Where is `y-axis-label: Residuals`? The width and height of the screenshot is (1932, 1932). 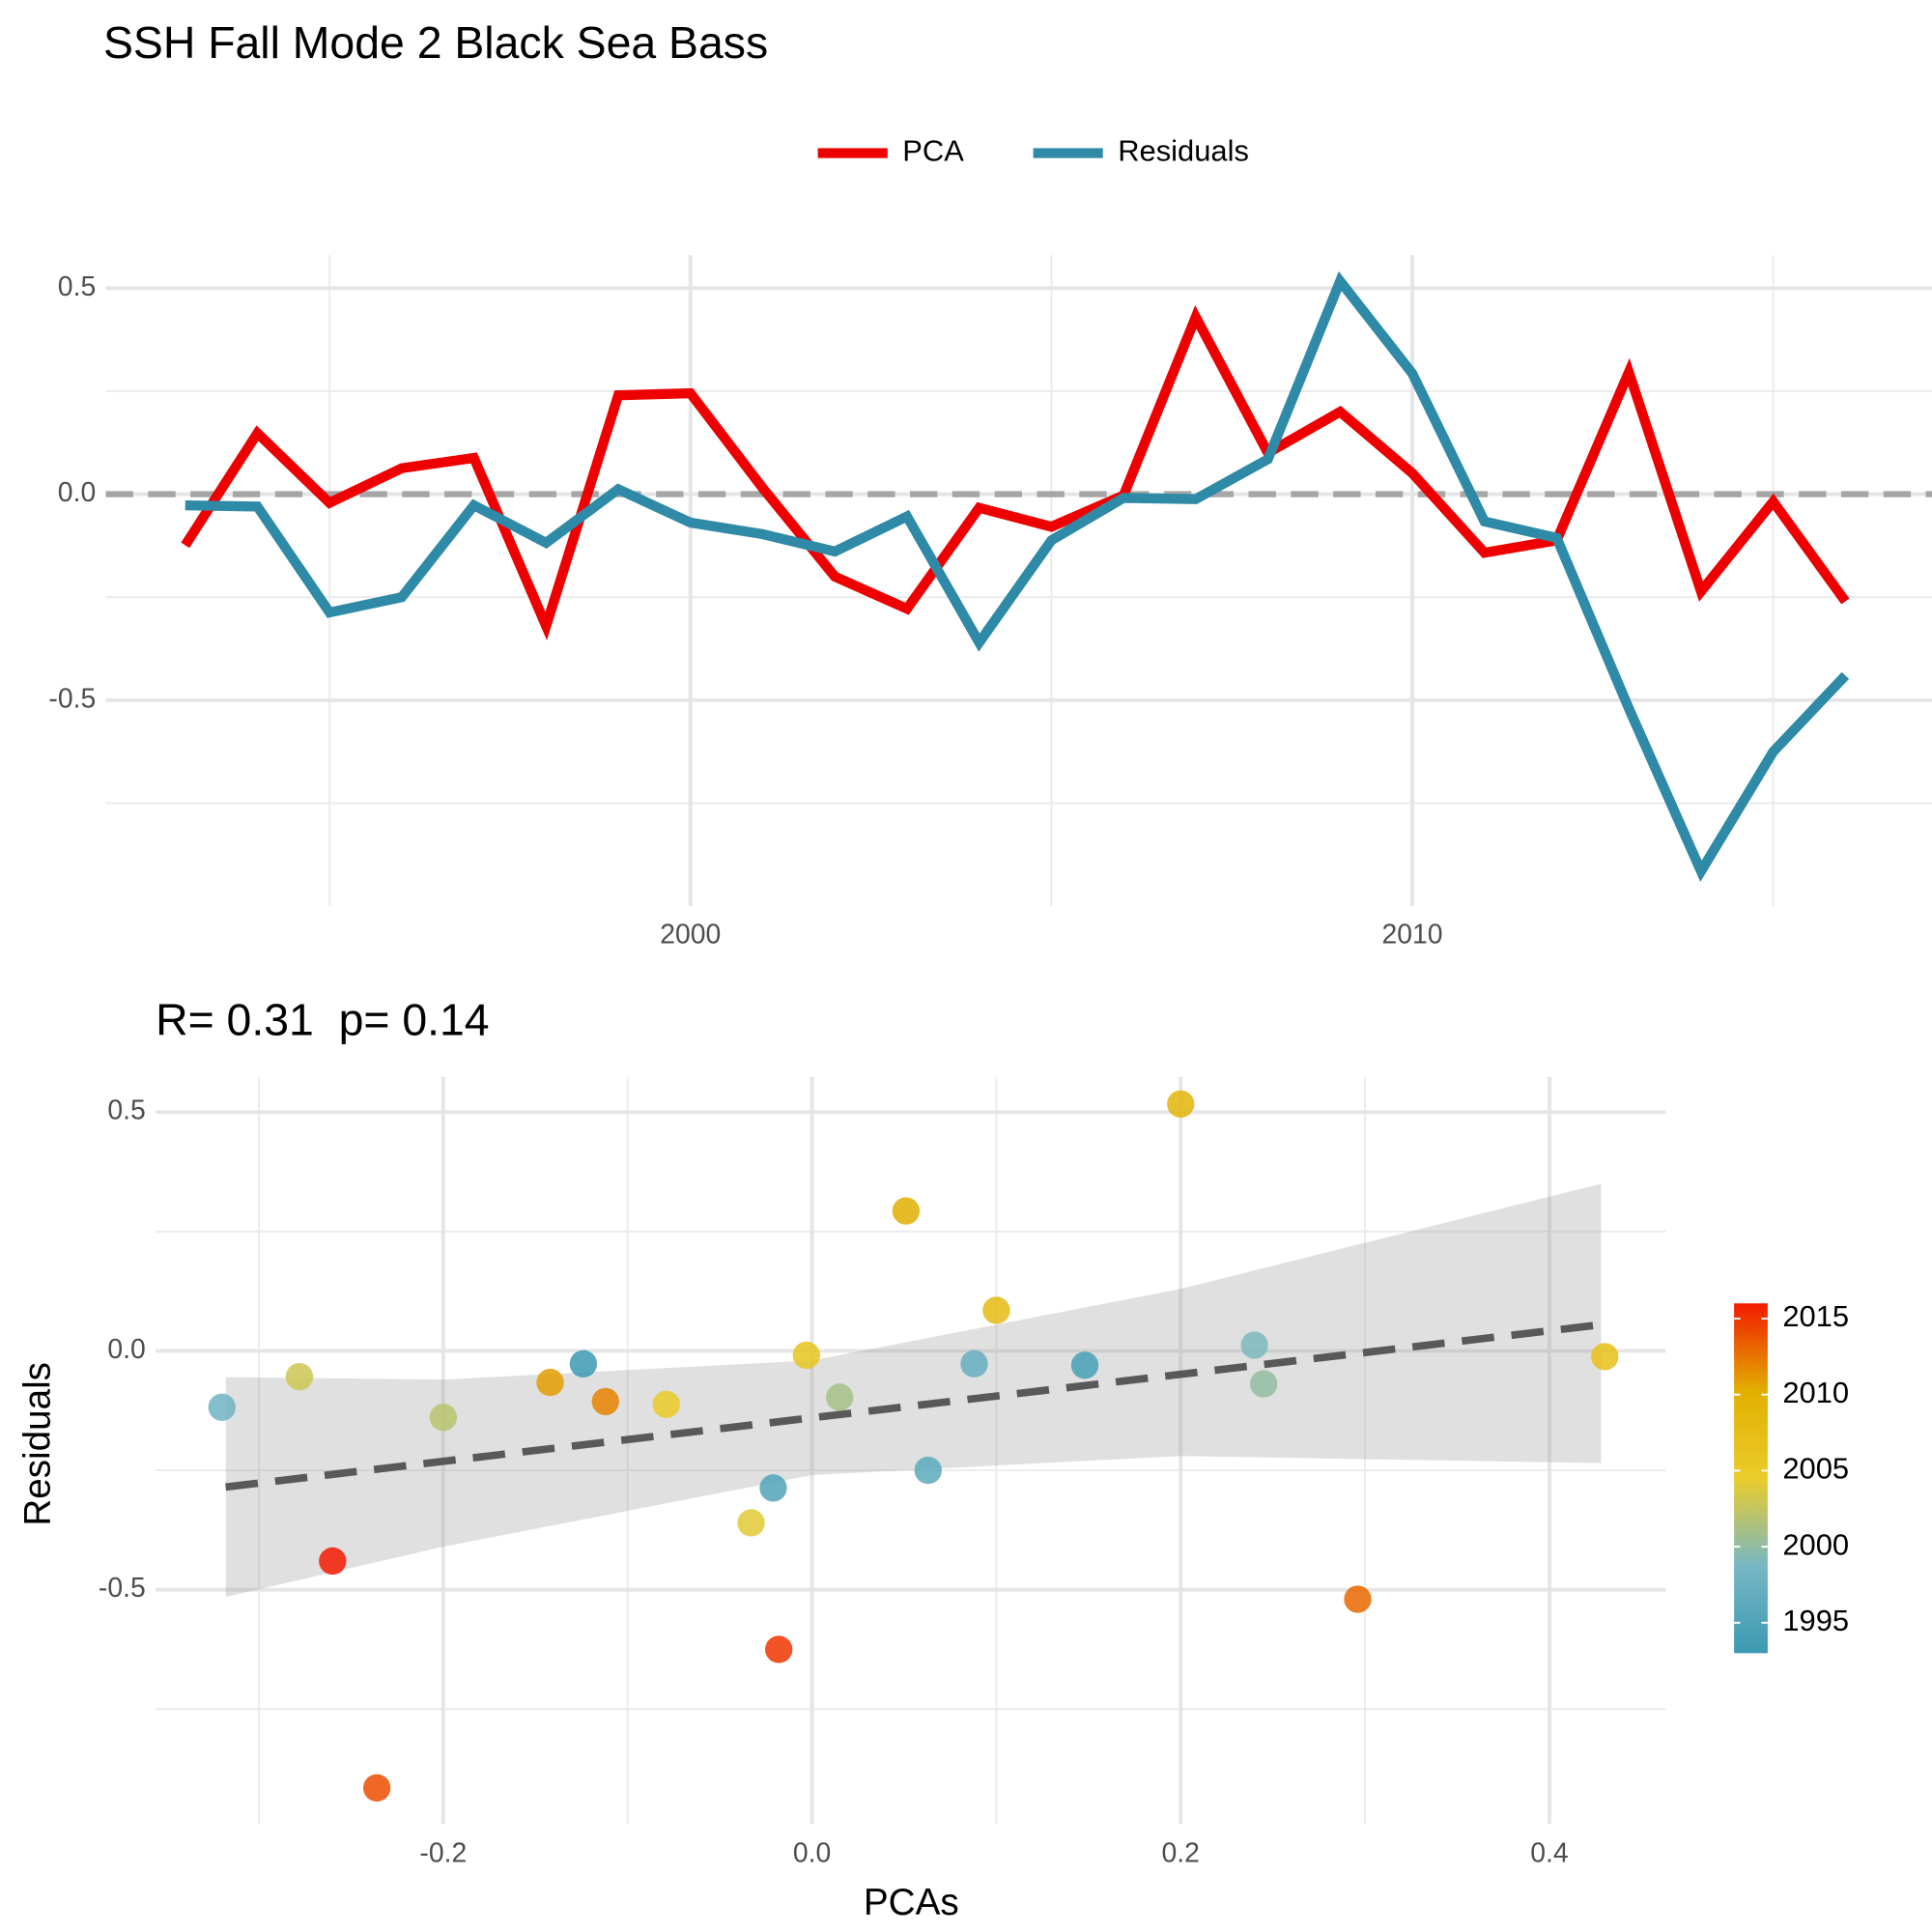 y-axis-label: Residuals is located at coordinates (37, 1444).